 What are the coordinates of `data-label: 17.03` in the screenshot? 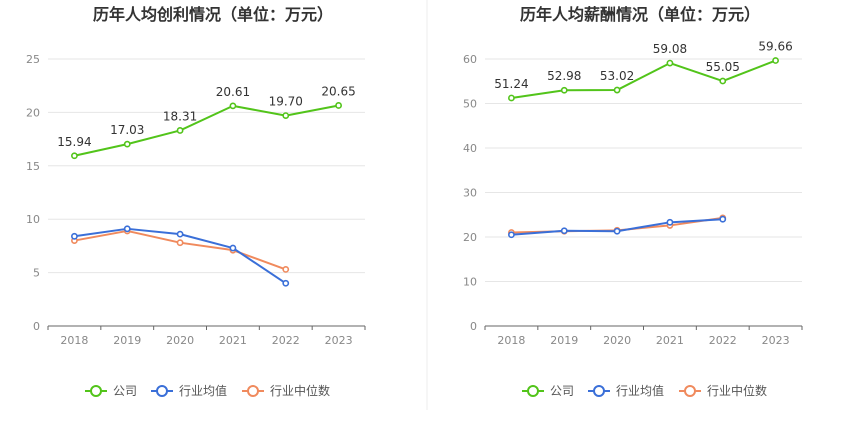 It's located at (127, 130).